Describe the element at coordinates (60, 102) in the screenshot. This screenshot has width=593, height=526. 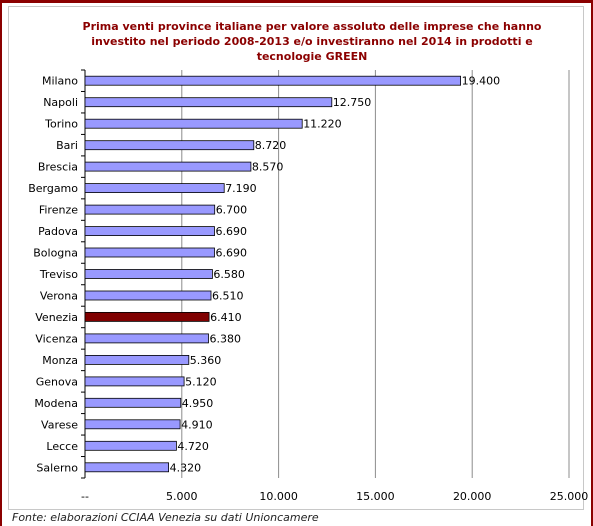
I see `category-label-napoli: Napoli` at that location.